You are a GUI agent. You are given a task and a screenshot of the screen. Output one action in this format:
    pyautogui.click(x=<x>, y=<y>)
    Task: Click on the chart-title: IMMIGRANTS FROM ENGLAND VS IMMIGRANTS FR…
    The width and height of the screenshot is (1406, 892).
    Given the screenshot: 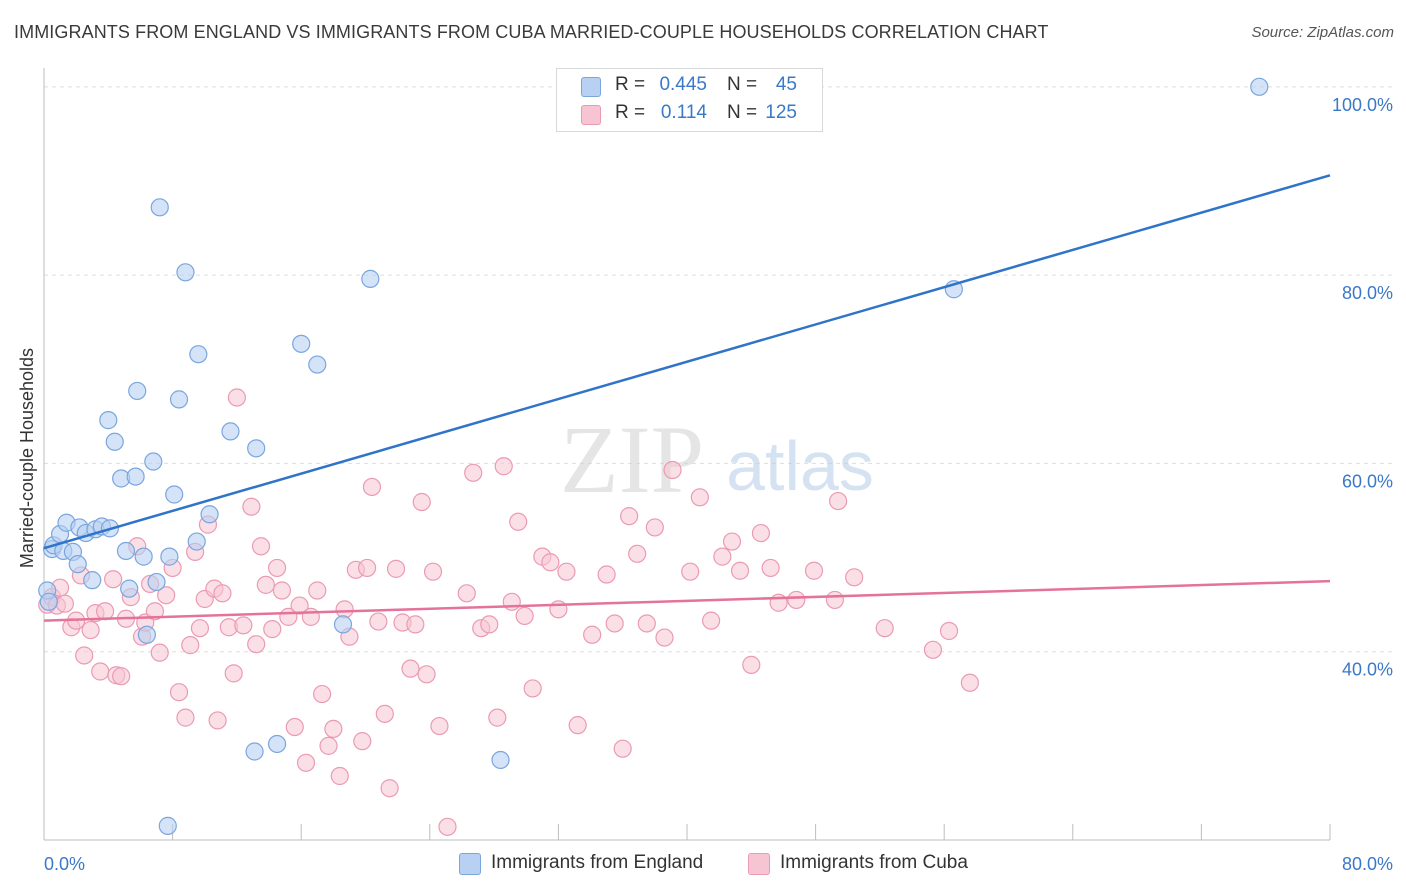 What is the action you would take?
    pyautogui.click(x=531, y=32)
    